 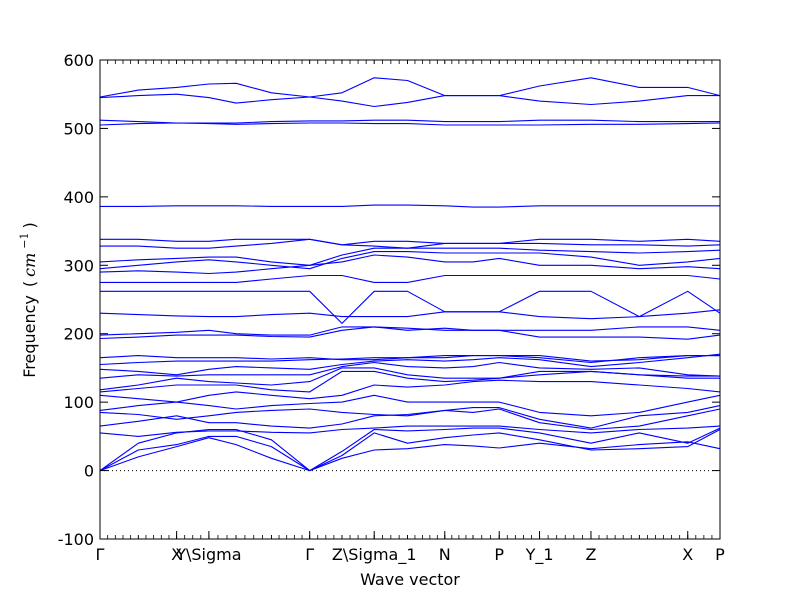 I want to click on y-axis-label: Frequency ( cm −1 ), so click(x=27, y=300).